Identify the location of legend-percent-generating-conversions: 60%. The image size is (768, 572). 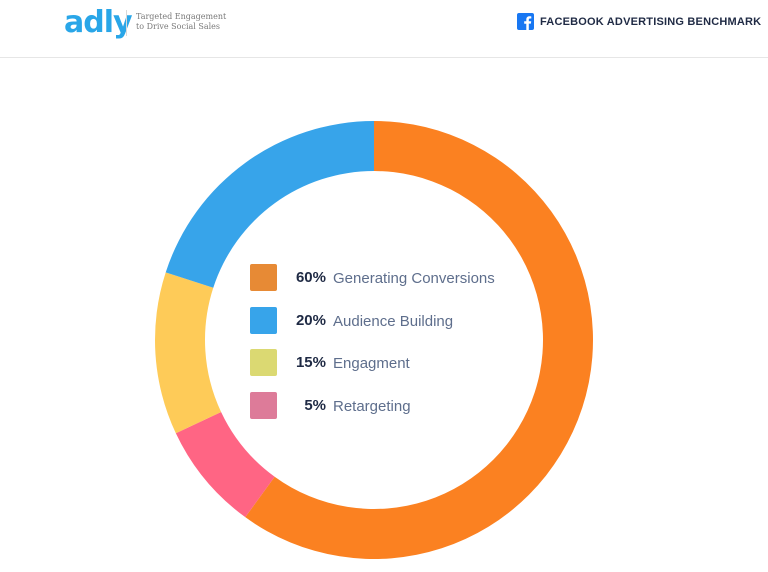
(310, 277).